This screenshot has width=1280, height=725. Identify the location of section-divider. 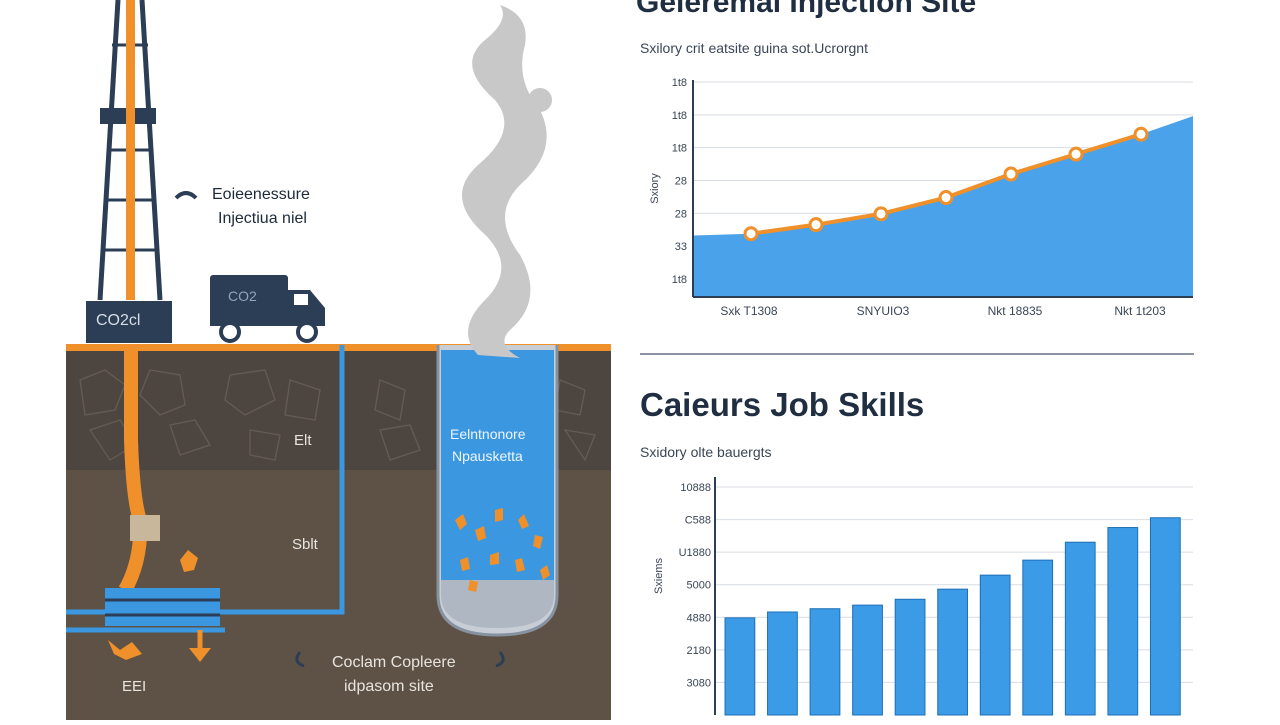
(917, 354).